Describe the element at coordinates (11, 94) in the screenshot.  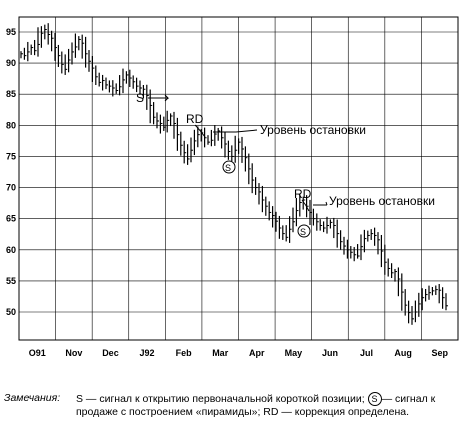
I see `y-tick-label: 85` at that location.